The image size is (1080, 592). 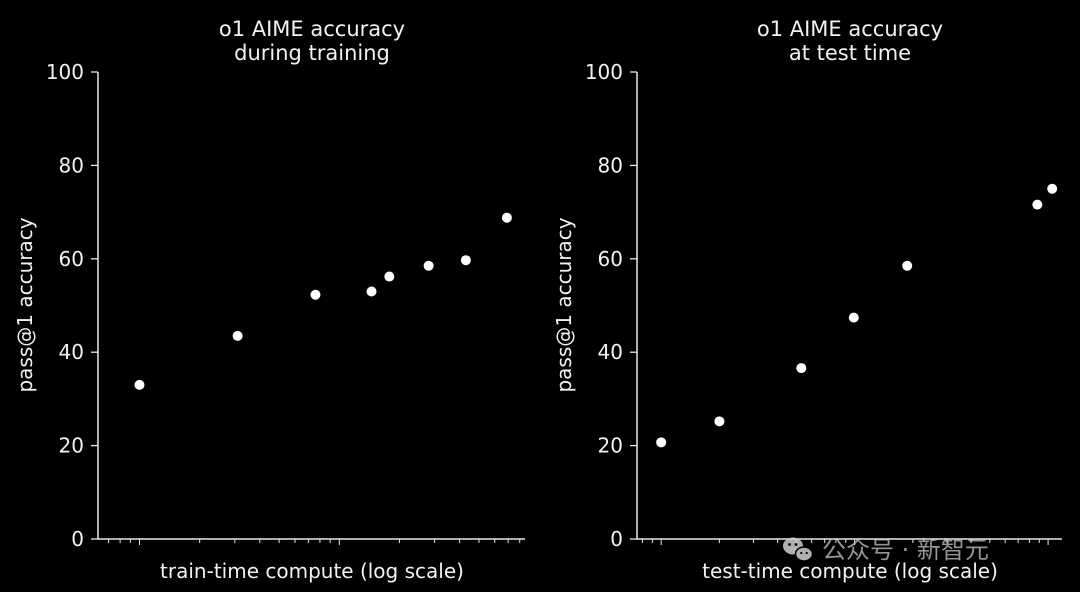 What do you see at coordinates (323, 301) in the screenshot?
I see `data-points` at bounding box center [323, 301].